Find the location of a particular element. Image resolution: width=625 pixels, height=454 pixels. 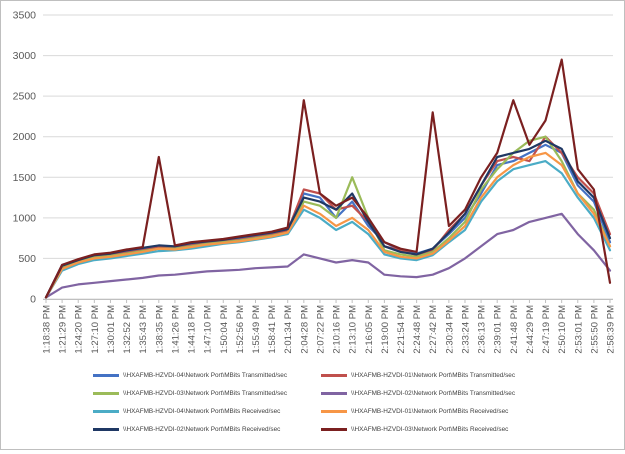

x-tick-label: 2:04:28 PM is located at coordinates (304, 329).